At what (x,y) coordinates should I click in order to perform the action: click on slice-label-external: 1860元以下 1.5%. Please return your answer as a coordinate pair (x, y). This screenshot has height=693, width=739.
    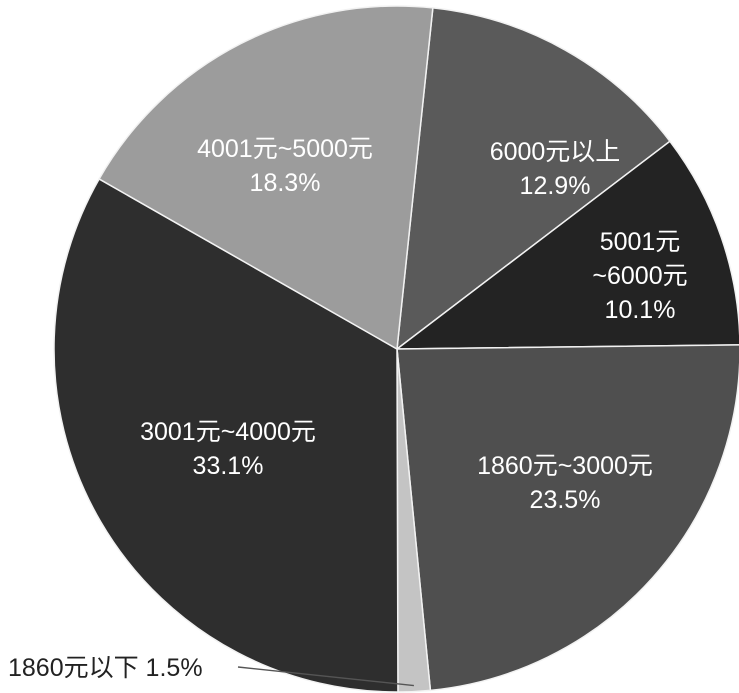
    Looking at the image, I should click on (105, 668).